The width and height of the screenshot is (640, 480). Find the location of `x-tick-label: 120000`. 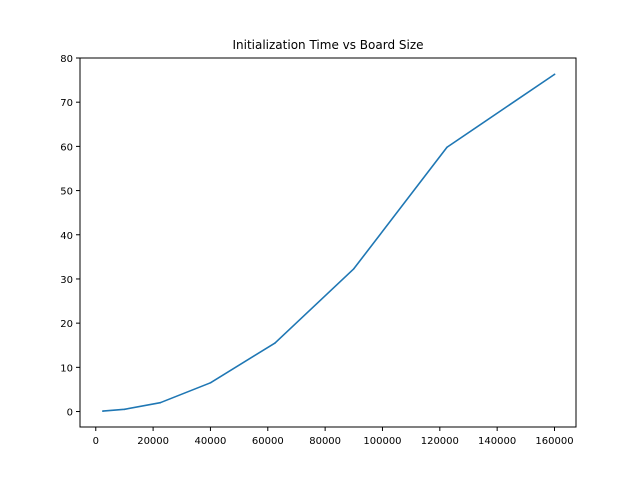

x-tick-label: 120000 is located at coordinates (440, 441).